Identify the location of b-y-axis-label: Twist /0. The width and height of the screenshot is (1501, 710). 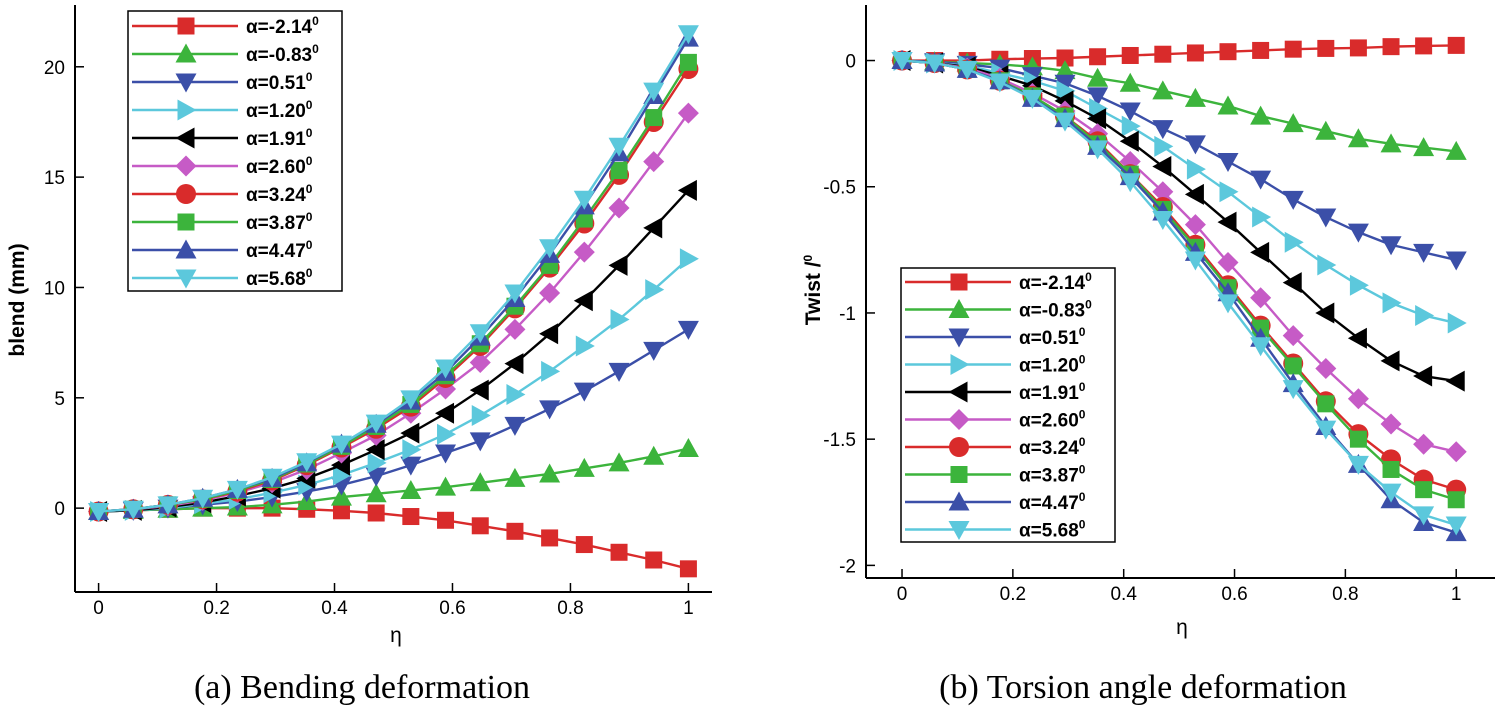
(813, 289).